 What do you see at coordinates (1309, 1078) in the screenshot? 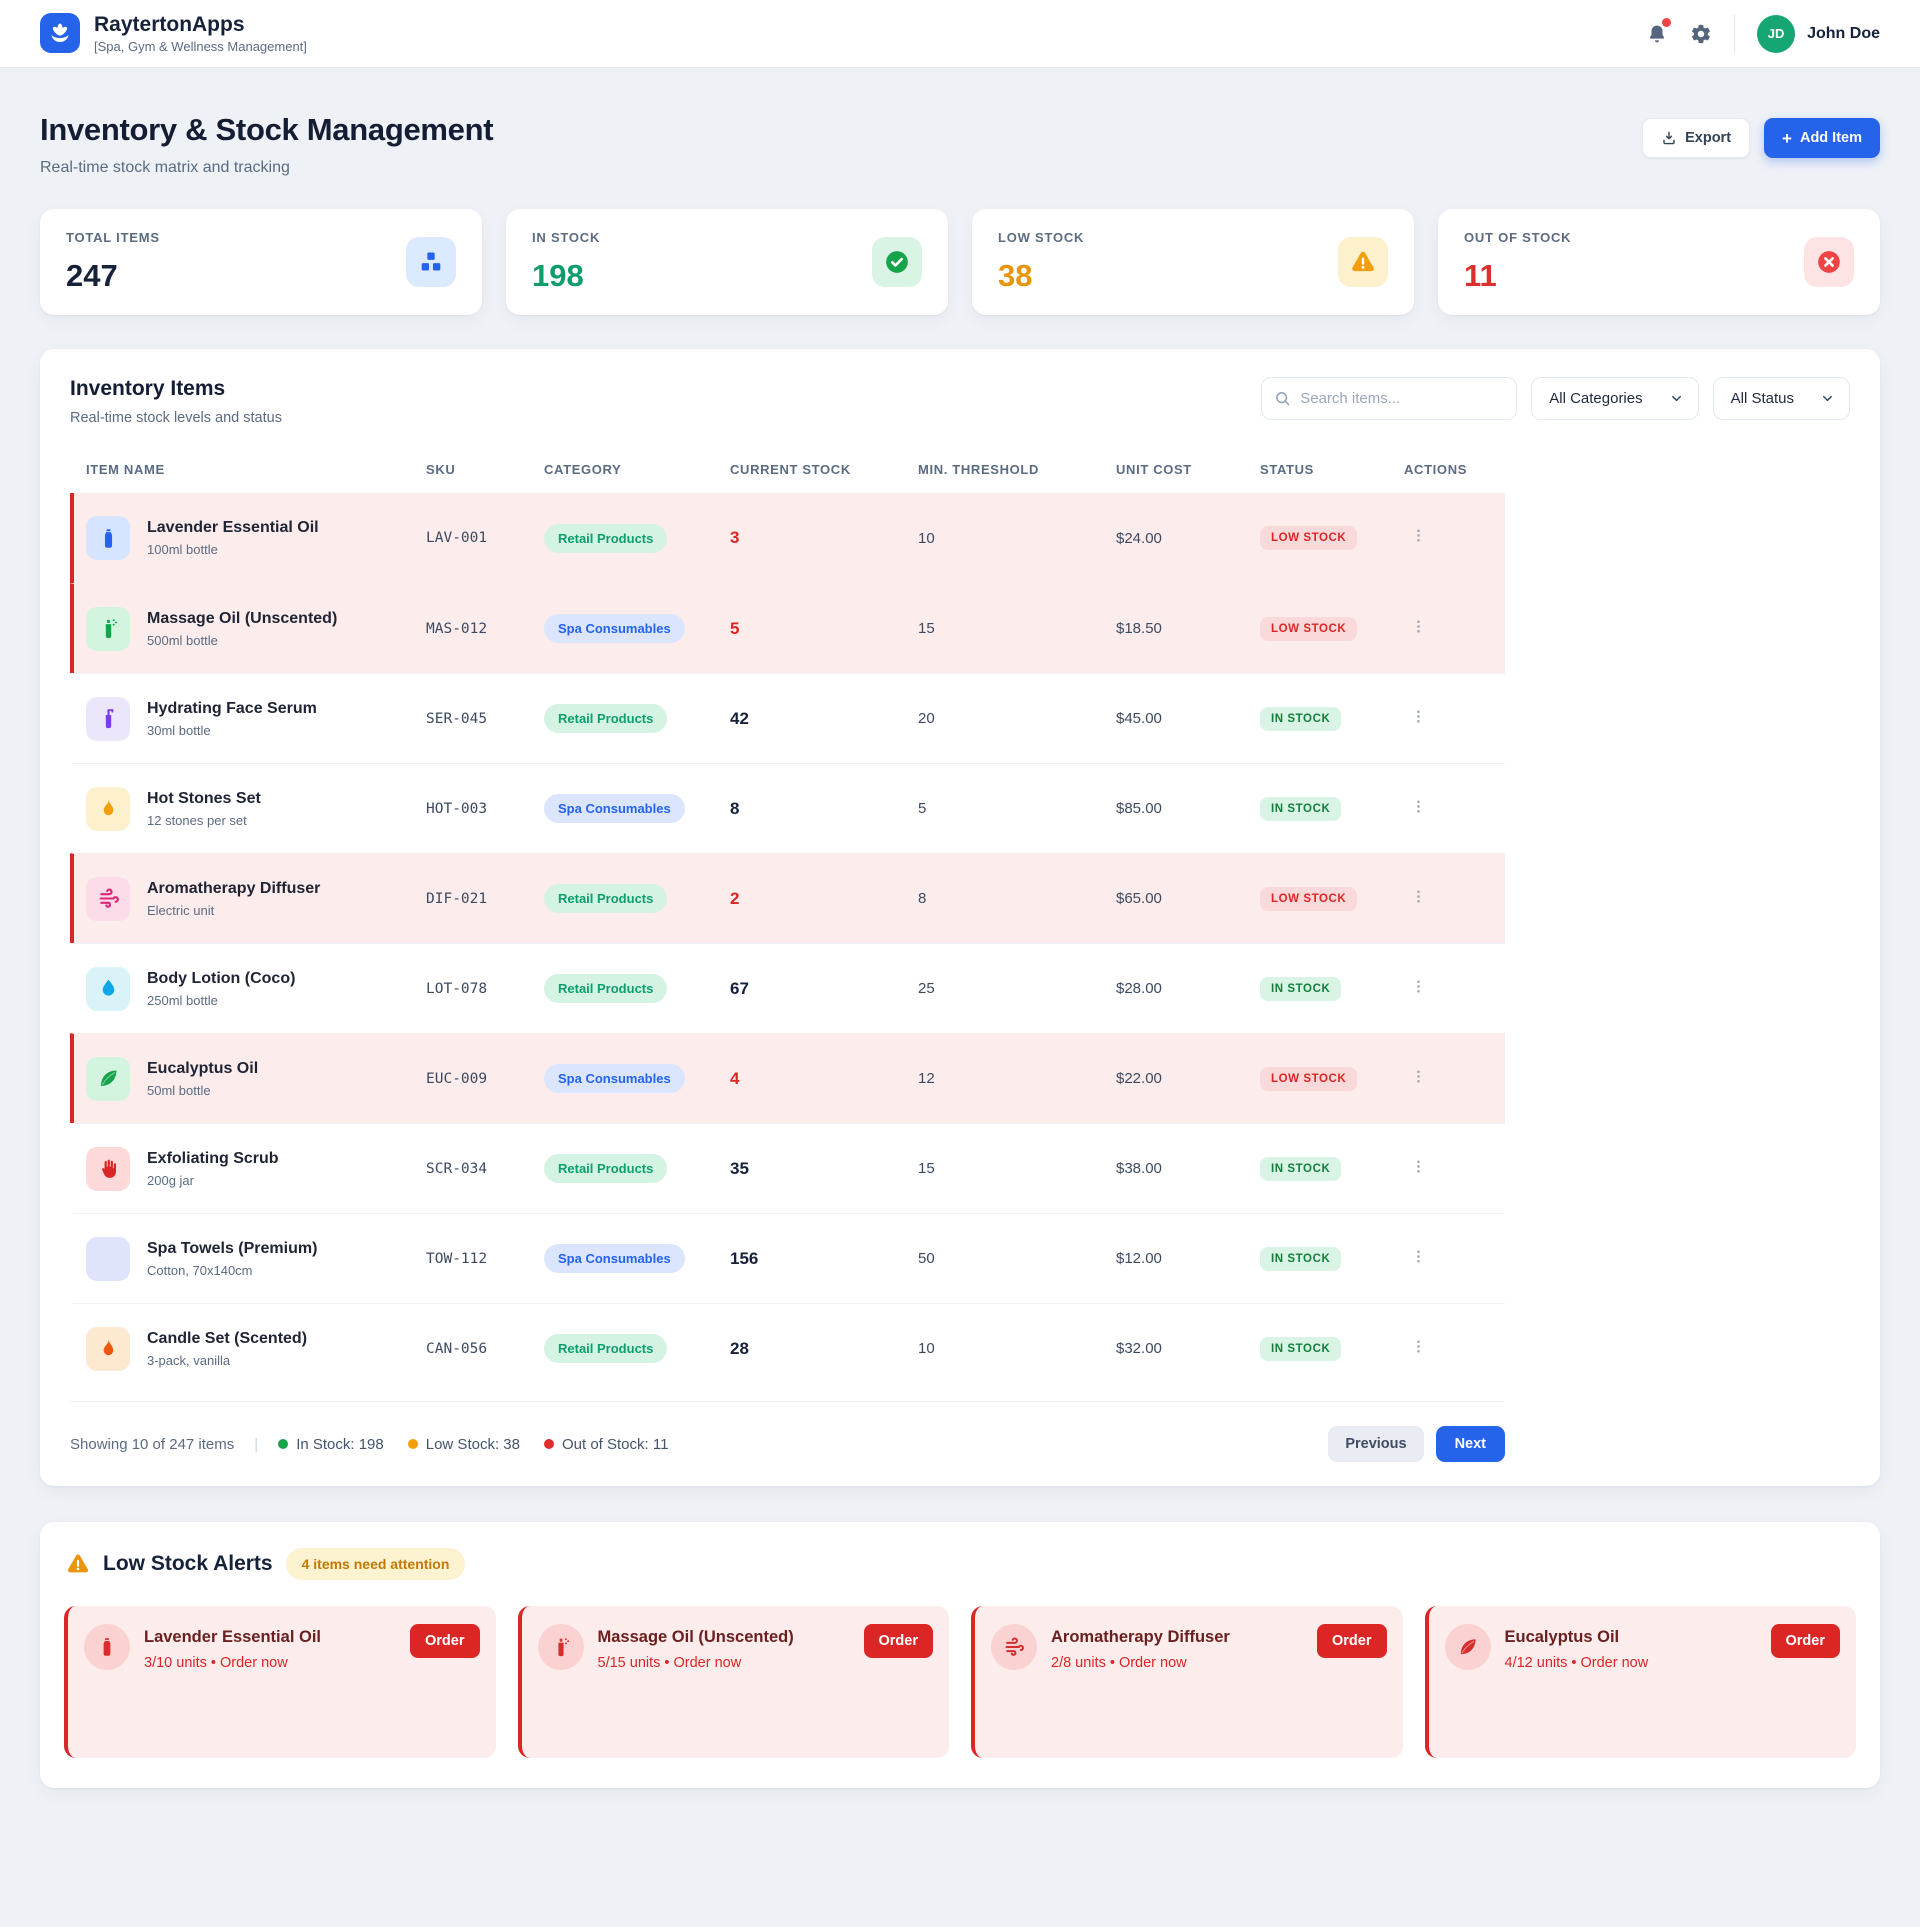
I see `status-badge: LOW STOCK` at bounding box center [1309, 1078].